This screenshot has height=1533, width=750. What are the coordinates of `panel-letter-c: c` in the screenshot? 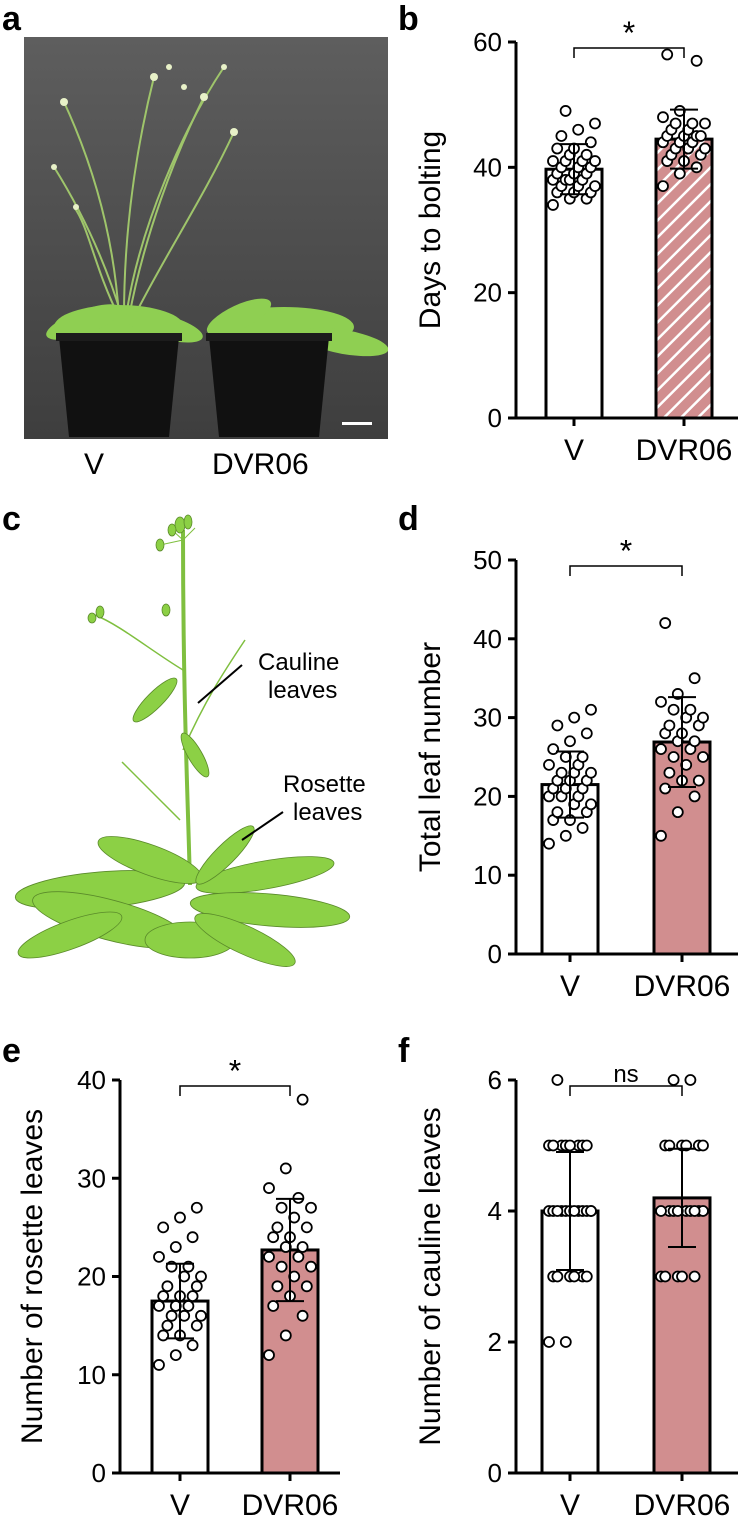 It's located at (11, 519).